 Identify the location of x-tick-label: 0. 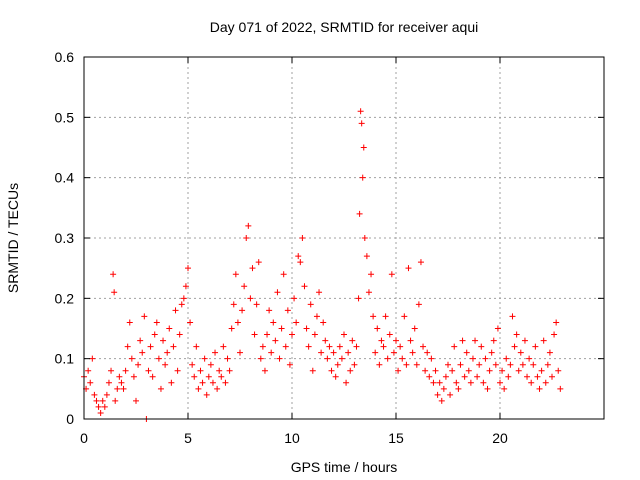
(84, 438).